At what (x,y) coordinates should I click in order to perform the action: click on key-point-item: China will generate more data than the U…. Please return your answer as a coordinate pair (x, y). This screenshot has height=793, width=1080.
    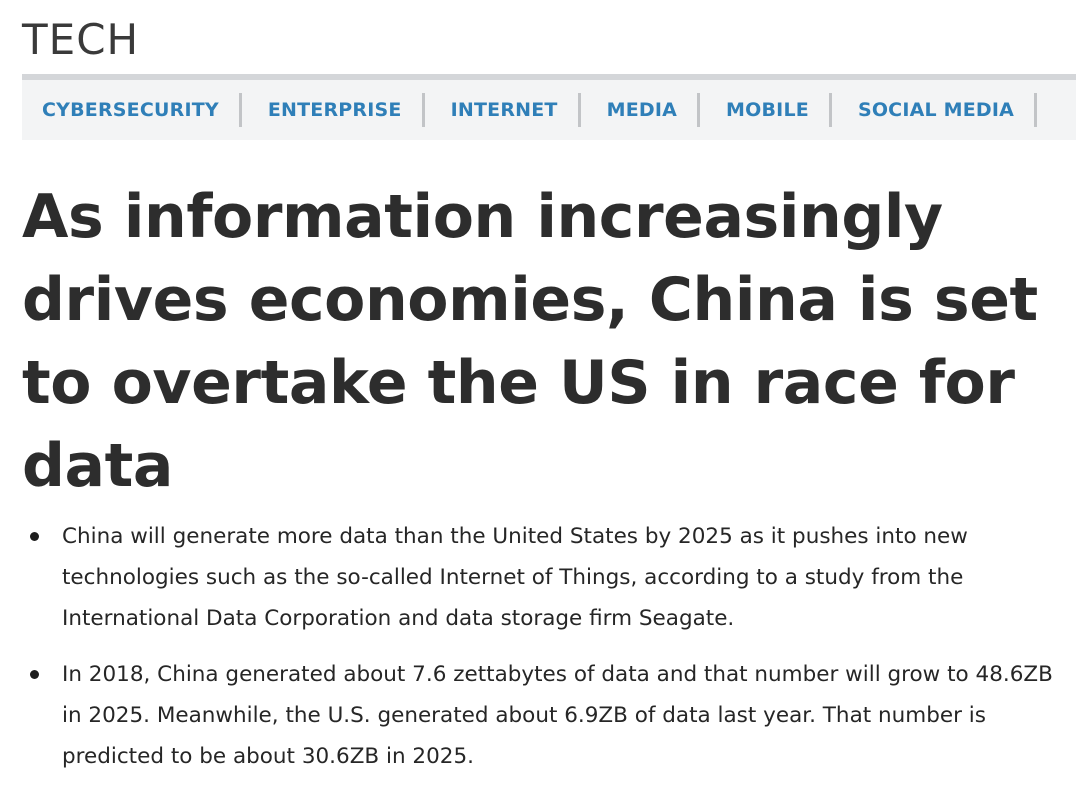
    Looking at the image, I should click on (542, 577).